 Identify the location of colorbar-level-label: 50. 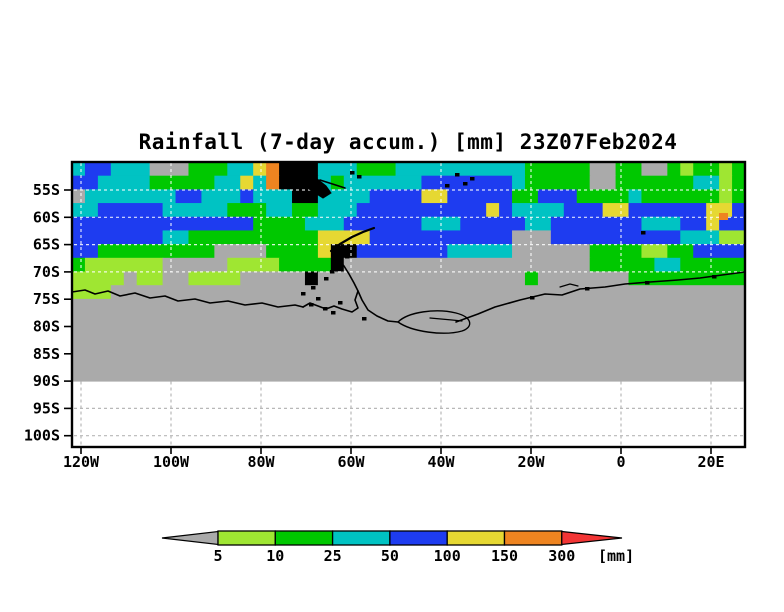
(390, 556).